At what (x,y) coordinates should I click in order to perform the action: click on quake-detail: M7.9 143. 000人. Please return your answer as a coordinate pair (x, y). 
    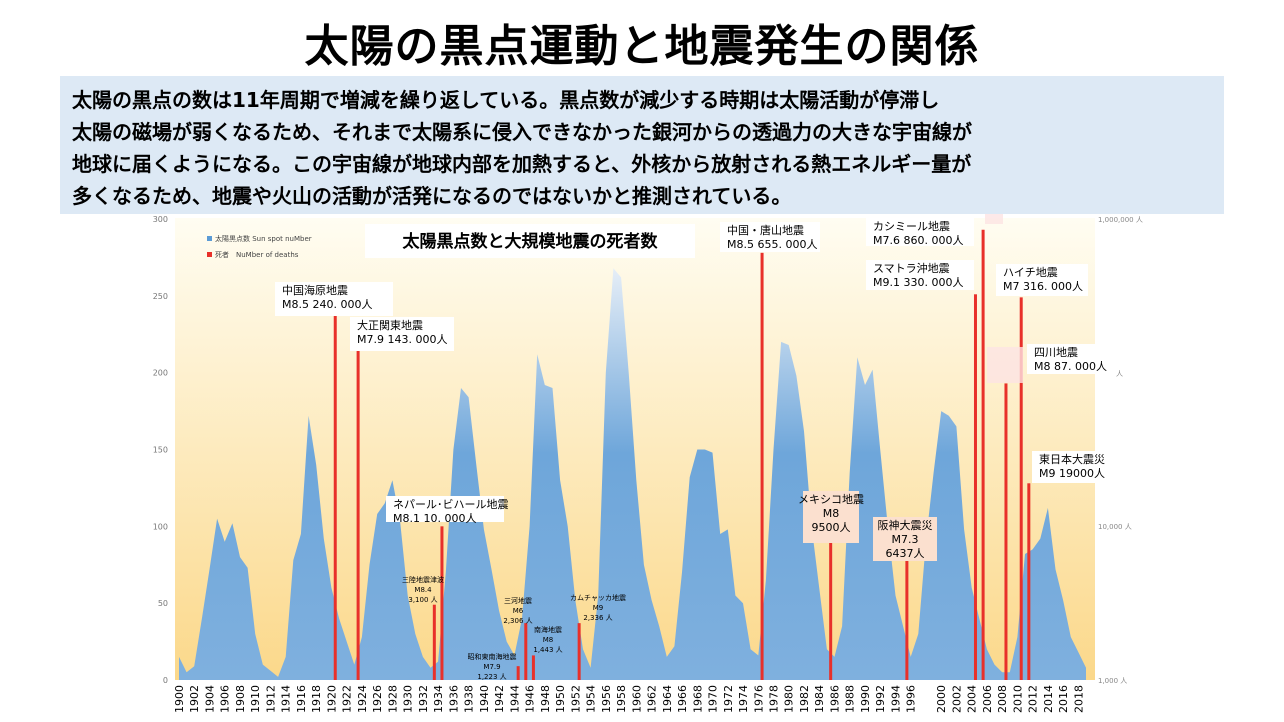
    Looking at the image, I should click on (402, 339).